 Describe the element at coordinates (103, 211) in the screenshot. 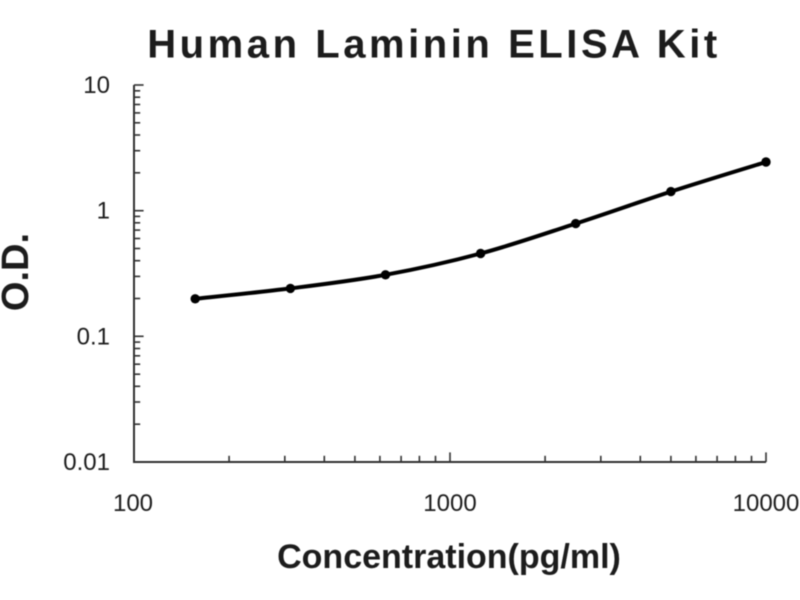

I see `svg-text: 1` at that location.